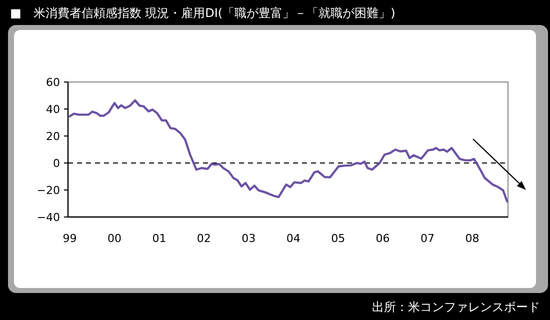  Describe the element at coordinates (338, 238) in the screenshot. I see `x-tick-label: 05` at that location.